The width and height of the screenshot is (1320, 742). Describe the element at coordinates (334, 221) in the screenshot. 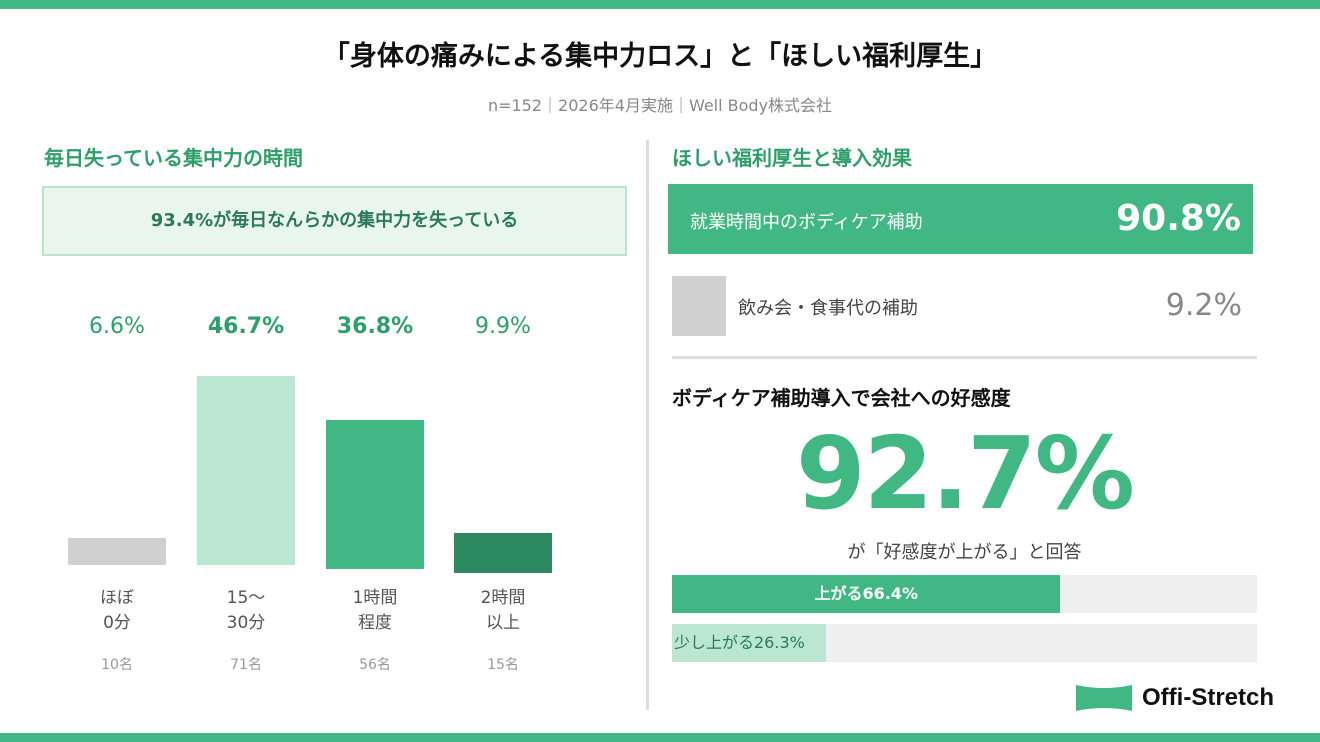

I see `callout-box: 93.4%が毎日なんらかの集中力を失っている` at that location.